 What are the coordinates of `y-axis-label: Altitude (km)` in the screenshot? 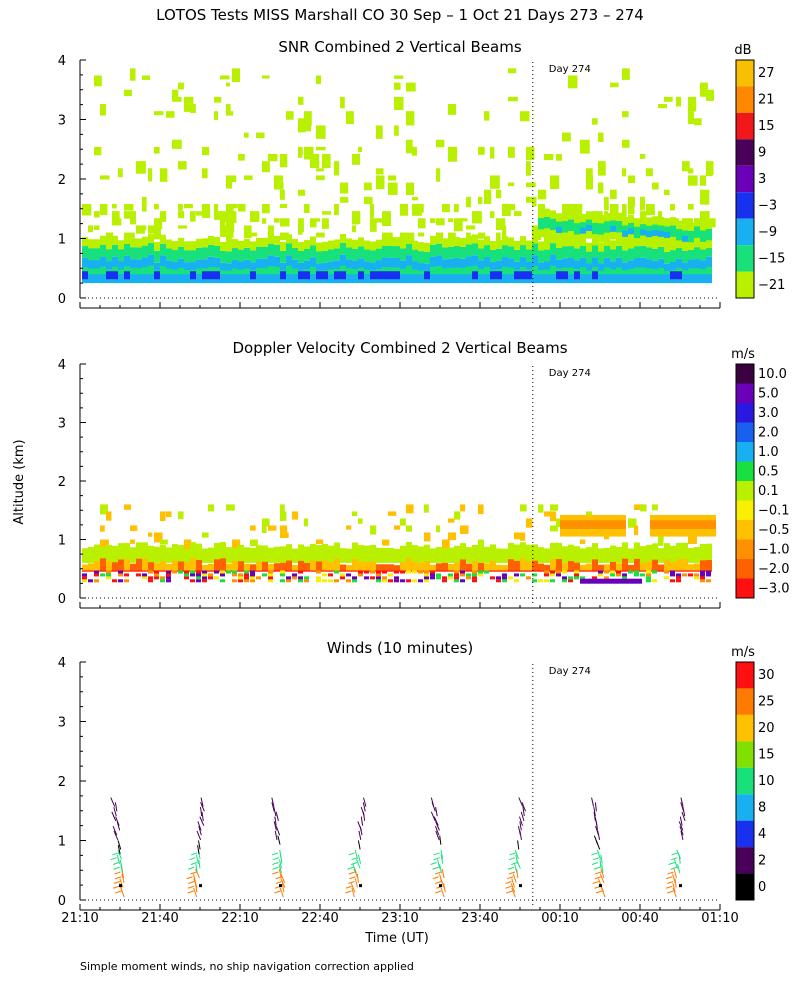 It's located at (19, 481).